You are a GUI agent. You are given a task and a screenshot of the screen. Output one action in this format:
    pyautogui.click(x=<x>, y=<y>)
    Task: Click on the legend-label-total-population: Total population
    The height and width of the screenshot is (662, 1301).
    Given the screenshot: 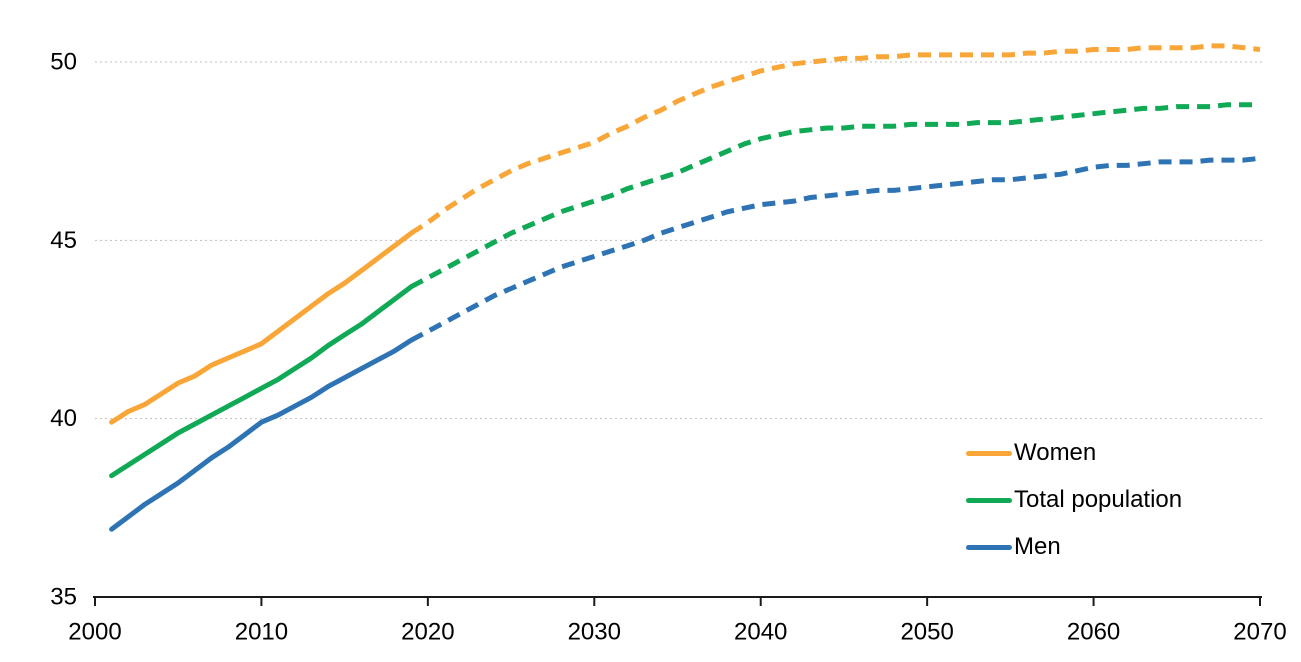 What is the action you would take?
    pyautogui.click(x=1098, y=499)
    